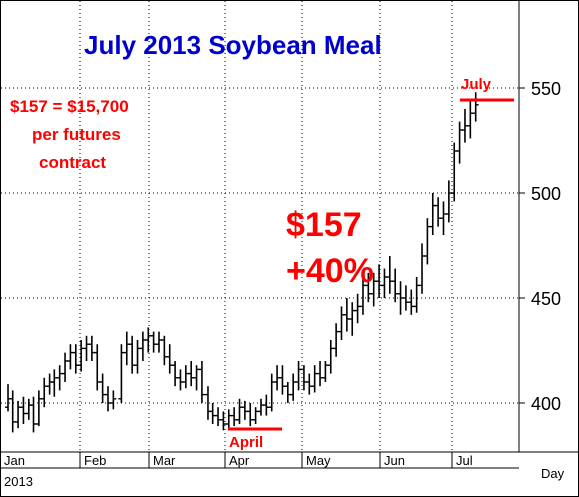 This screenshot has height=497, width=579. What do you see at coordinates (324, 225) in the screenshot?
I see `gain-amount-label: $157` at bounding box center [324, 225].